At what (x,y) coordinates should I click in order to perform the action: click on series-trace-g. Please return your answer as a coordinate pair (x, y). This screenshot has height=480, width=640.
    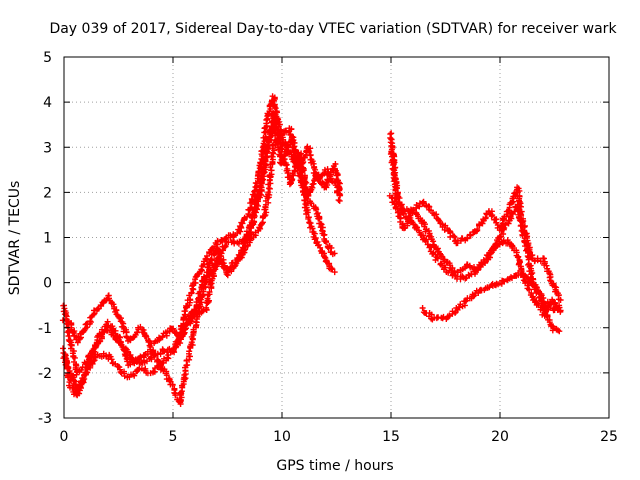
    Looking at the image, I should click on (475, 241).